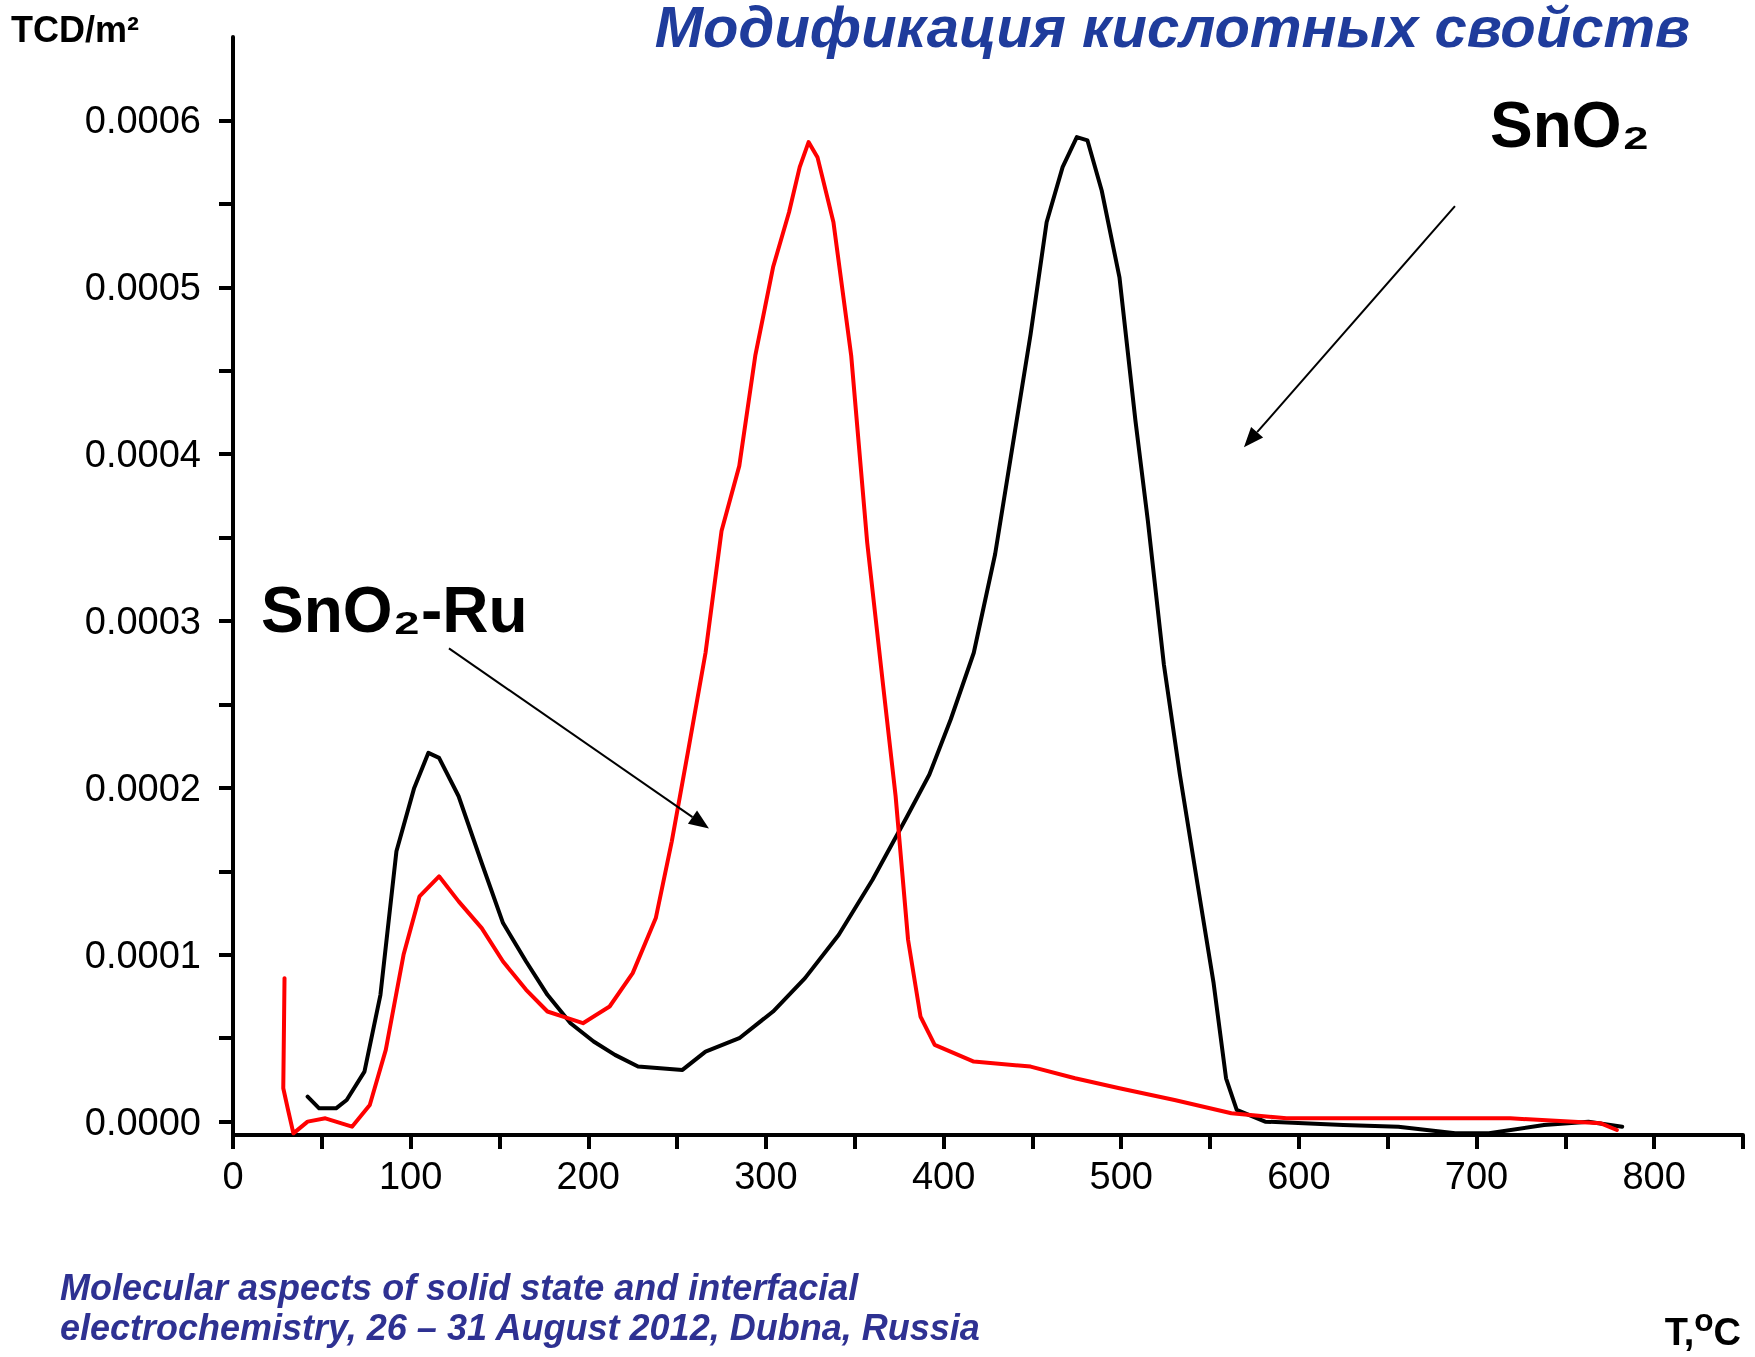 Image resolution: width=1755 pixels, height=1357 pixels. What do you see at coordinates (394, 610) in the screenshot?
I see `annotation: SnO₂-Ru` at bounding box center [394, 610].